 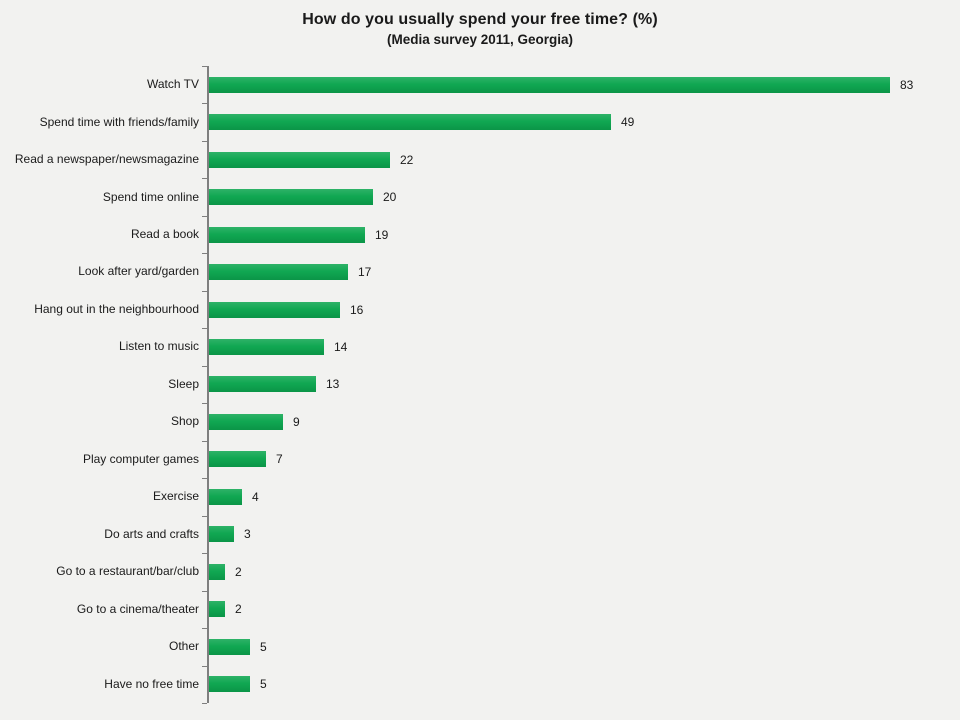 What do you see at coordinates (628, 122) in the screenshot?
I see `value-label: 49` at bounding box center [628, 122].